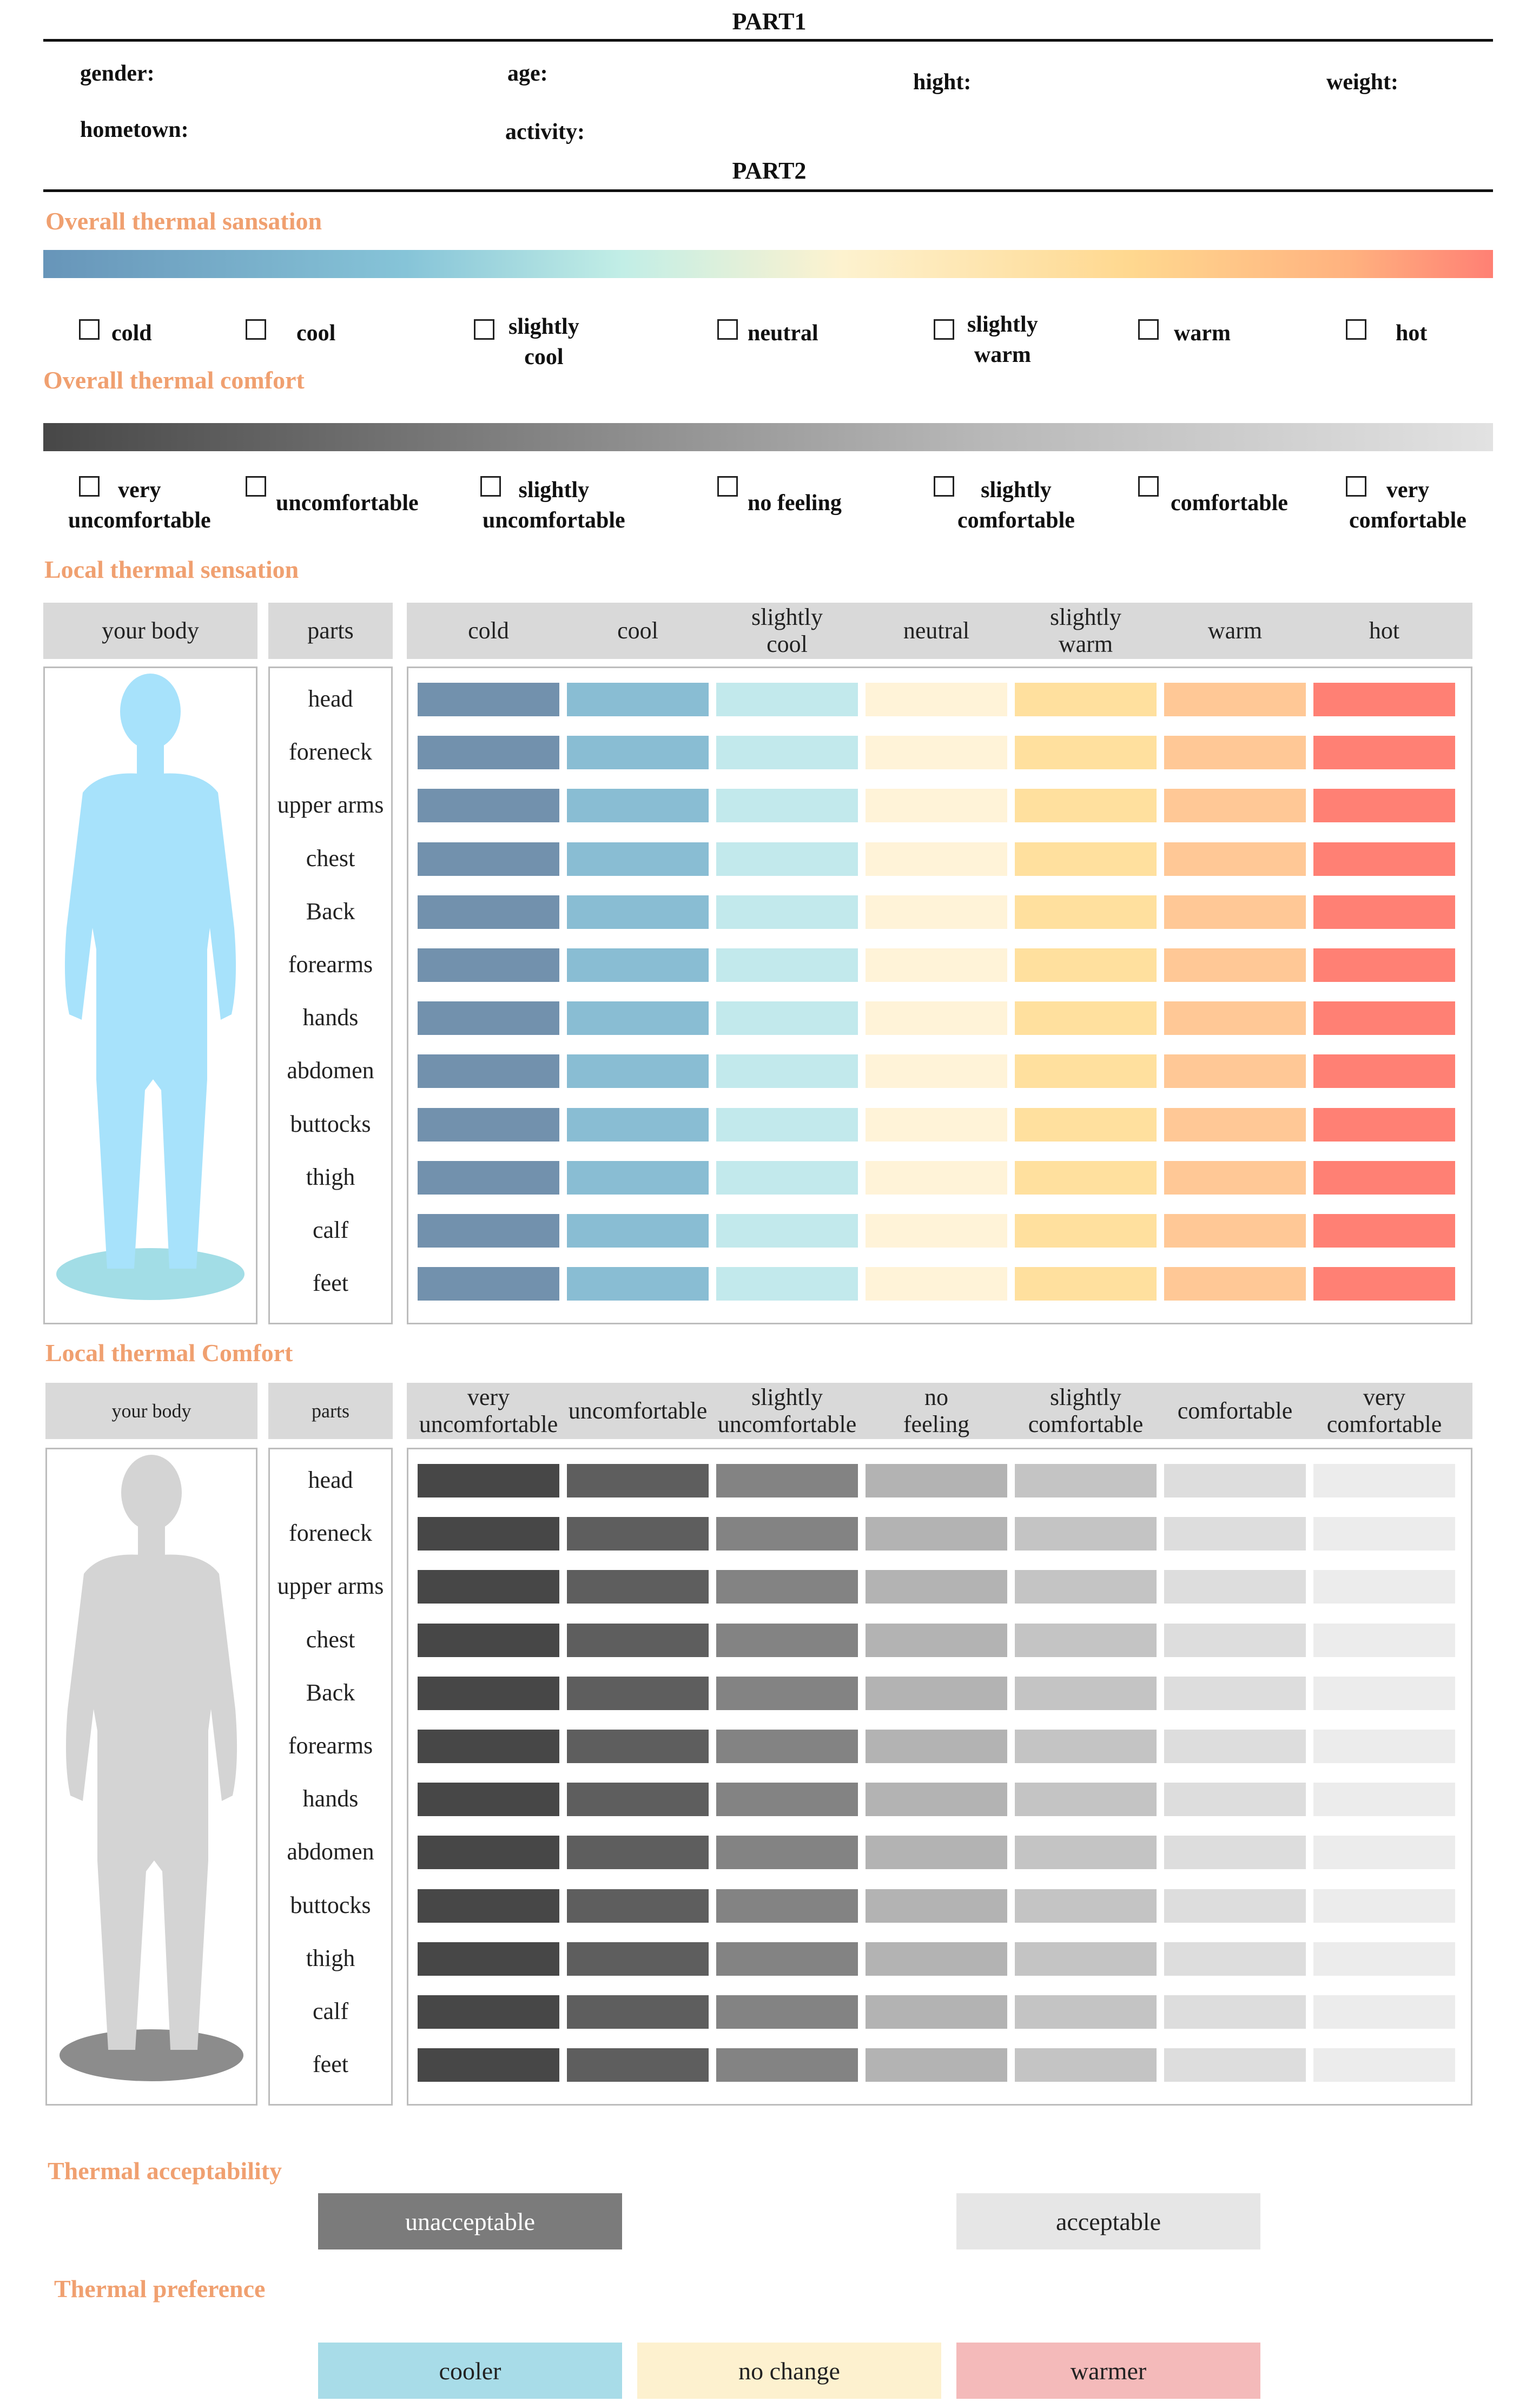  I want to click on acceptable-button: acceptable, so click(1108, 2221).